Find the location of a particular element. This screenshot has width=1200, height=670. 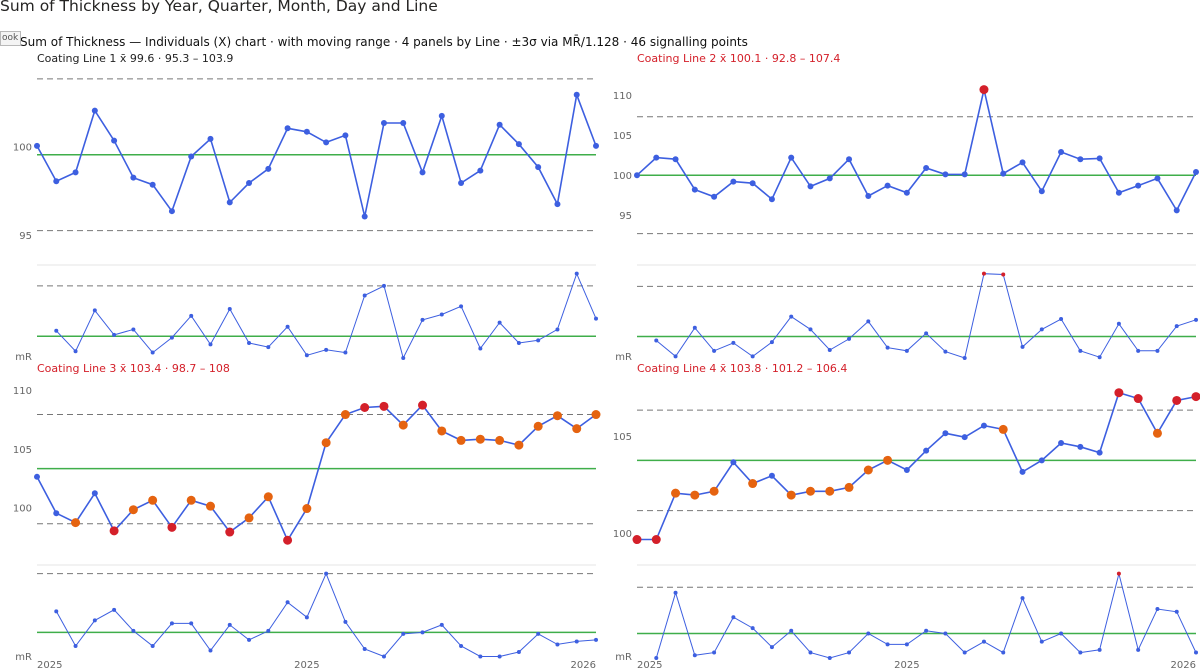

y-tick-label: 100 is located at coordinates (622, 534).